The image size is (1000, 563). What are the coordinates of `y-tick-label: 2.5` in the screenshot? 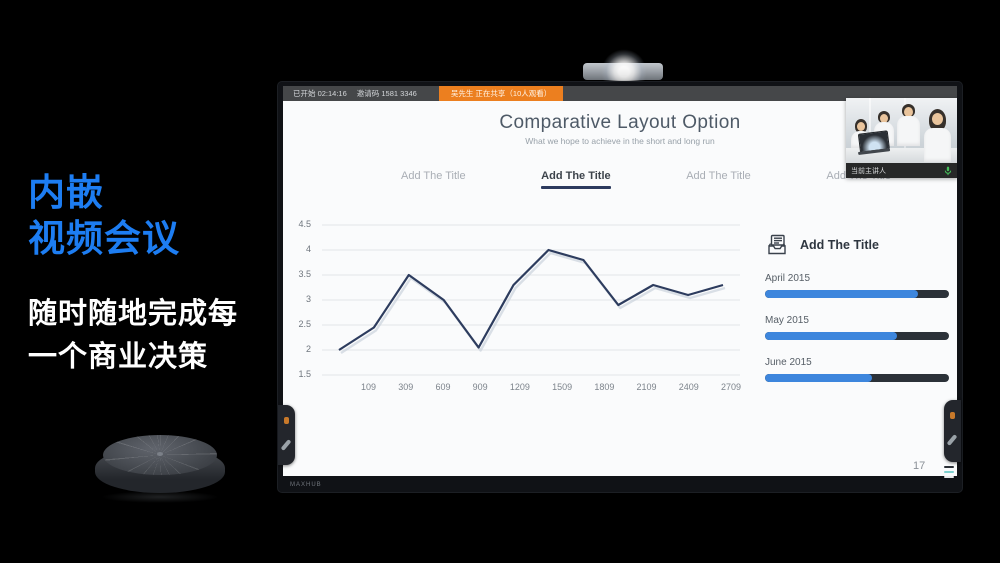 It's located at (304, 324).